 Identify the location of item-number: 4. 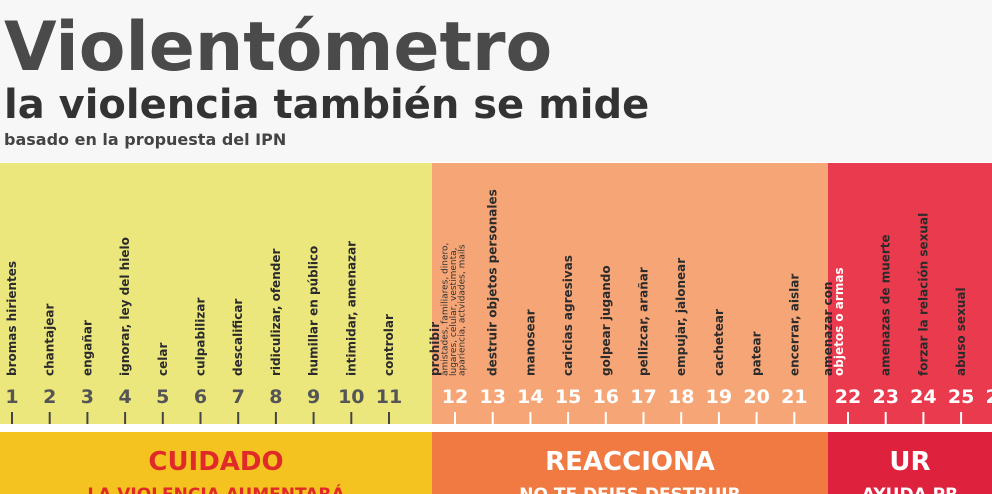
(124, 397).